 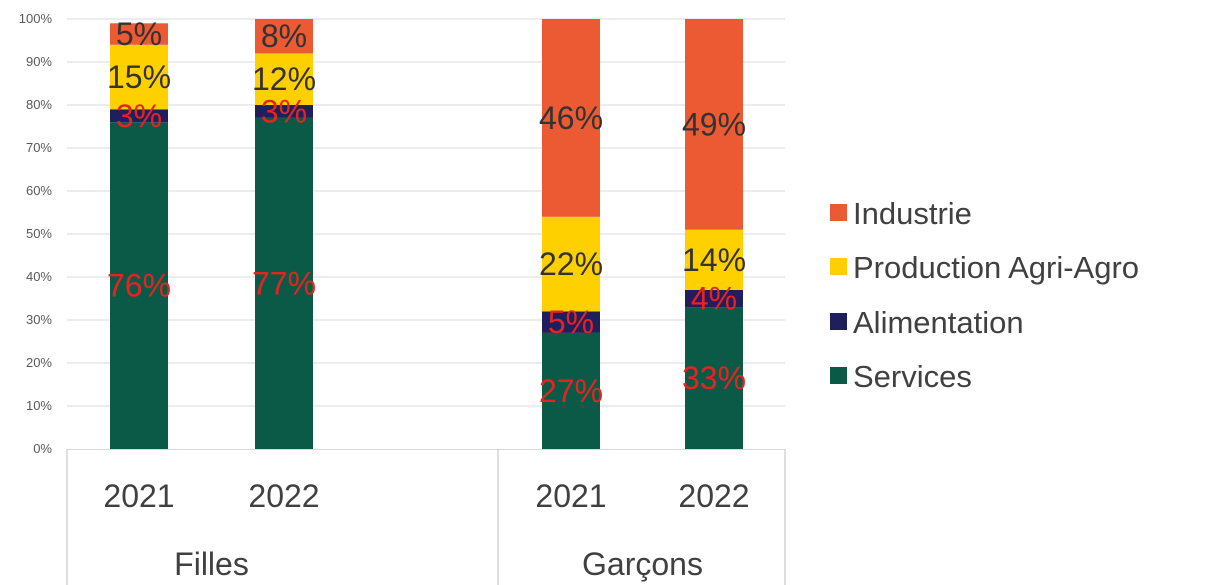 I want to click on data-label: 27%, so click(x=571, y=391).